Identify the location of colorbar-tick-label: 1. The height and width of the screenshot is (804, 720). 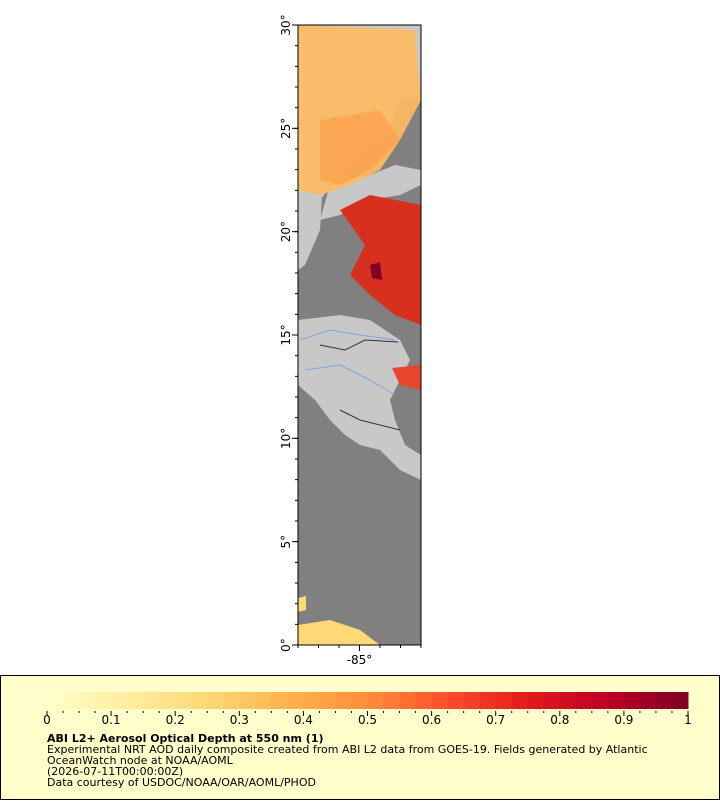
(688, 720).